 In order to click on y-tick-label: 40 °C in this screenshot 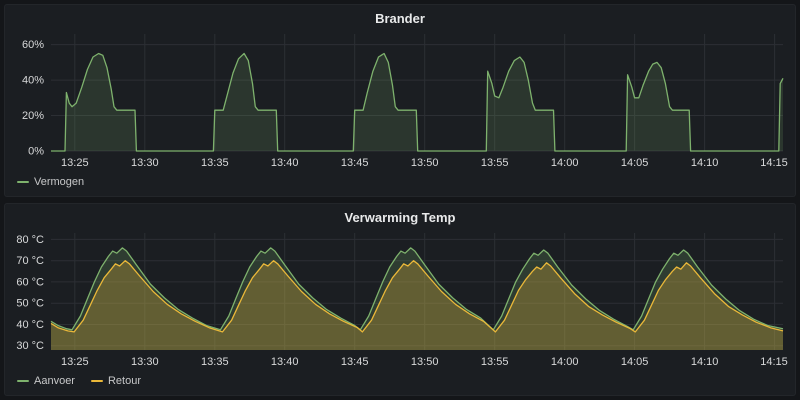, I will do `click(30, 325)`.